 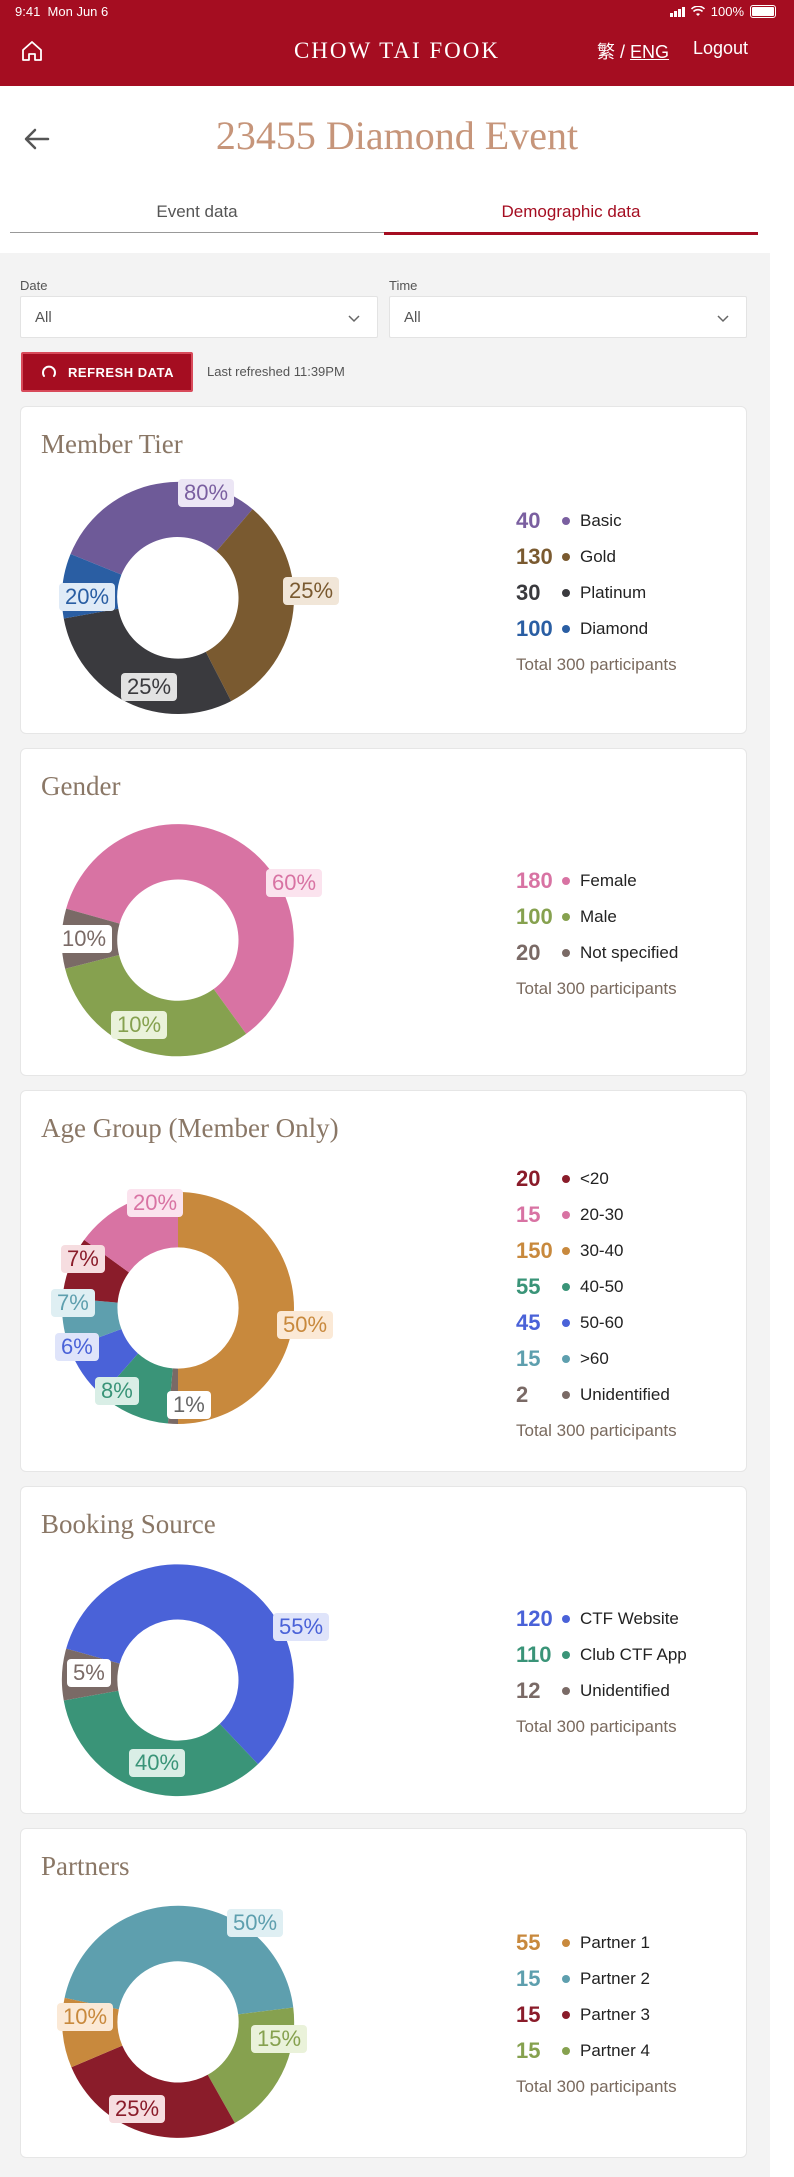 I want to click on refresh-data-button: REFRESH DATA, so click(x=107, y=372).